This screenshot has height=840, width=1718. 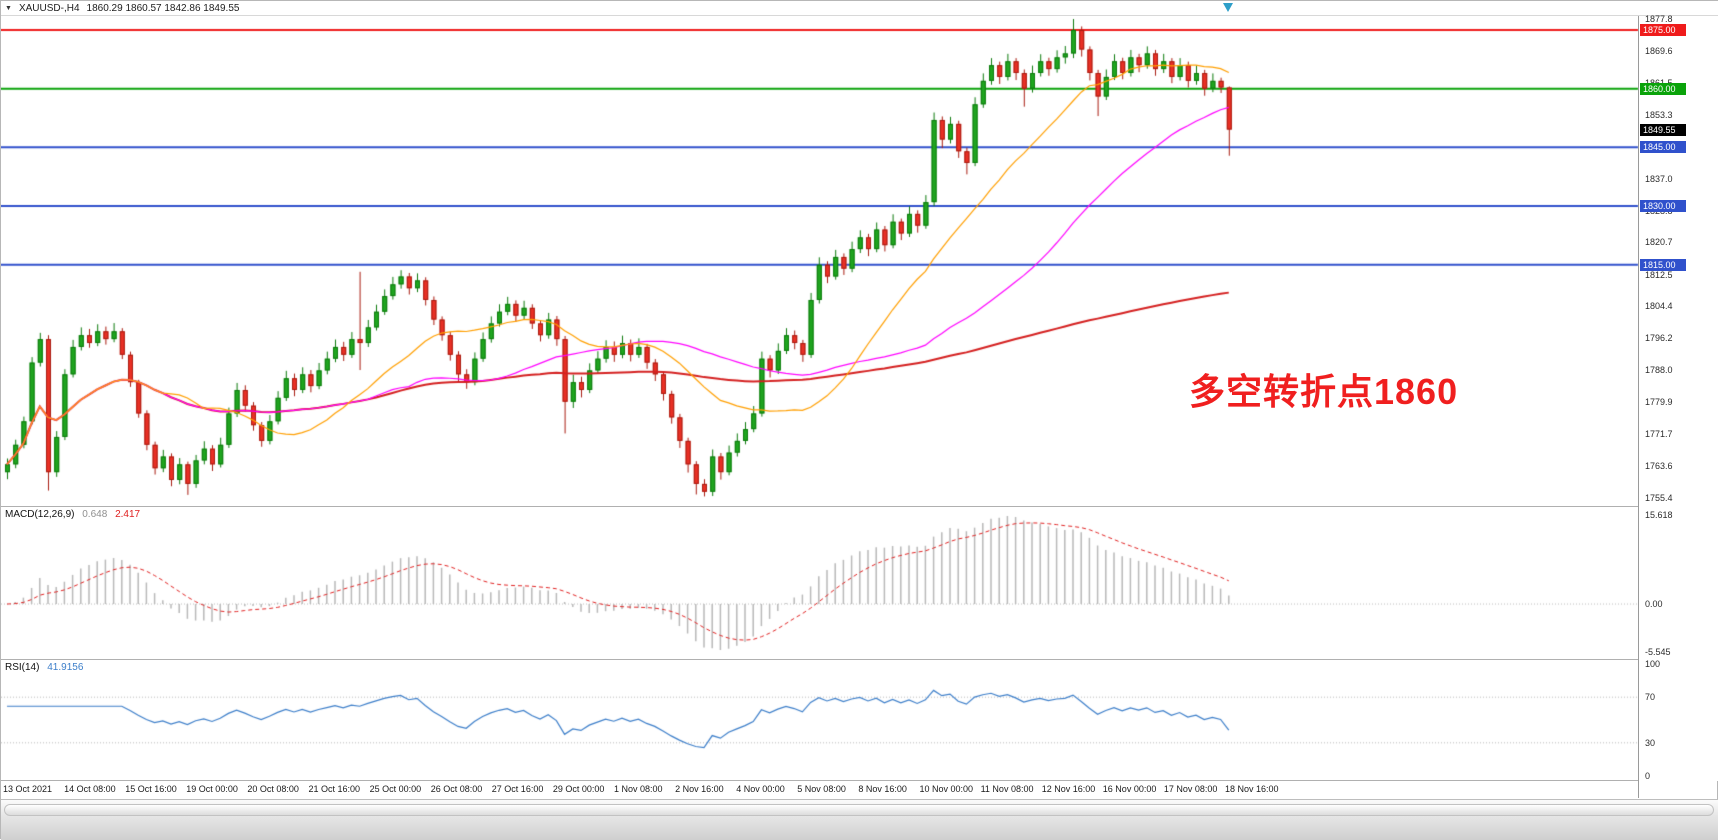 I want to click on price-scale-divider, so click(x=1638, y=407).